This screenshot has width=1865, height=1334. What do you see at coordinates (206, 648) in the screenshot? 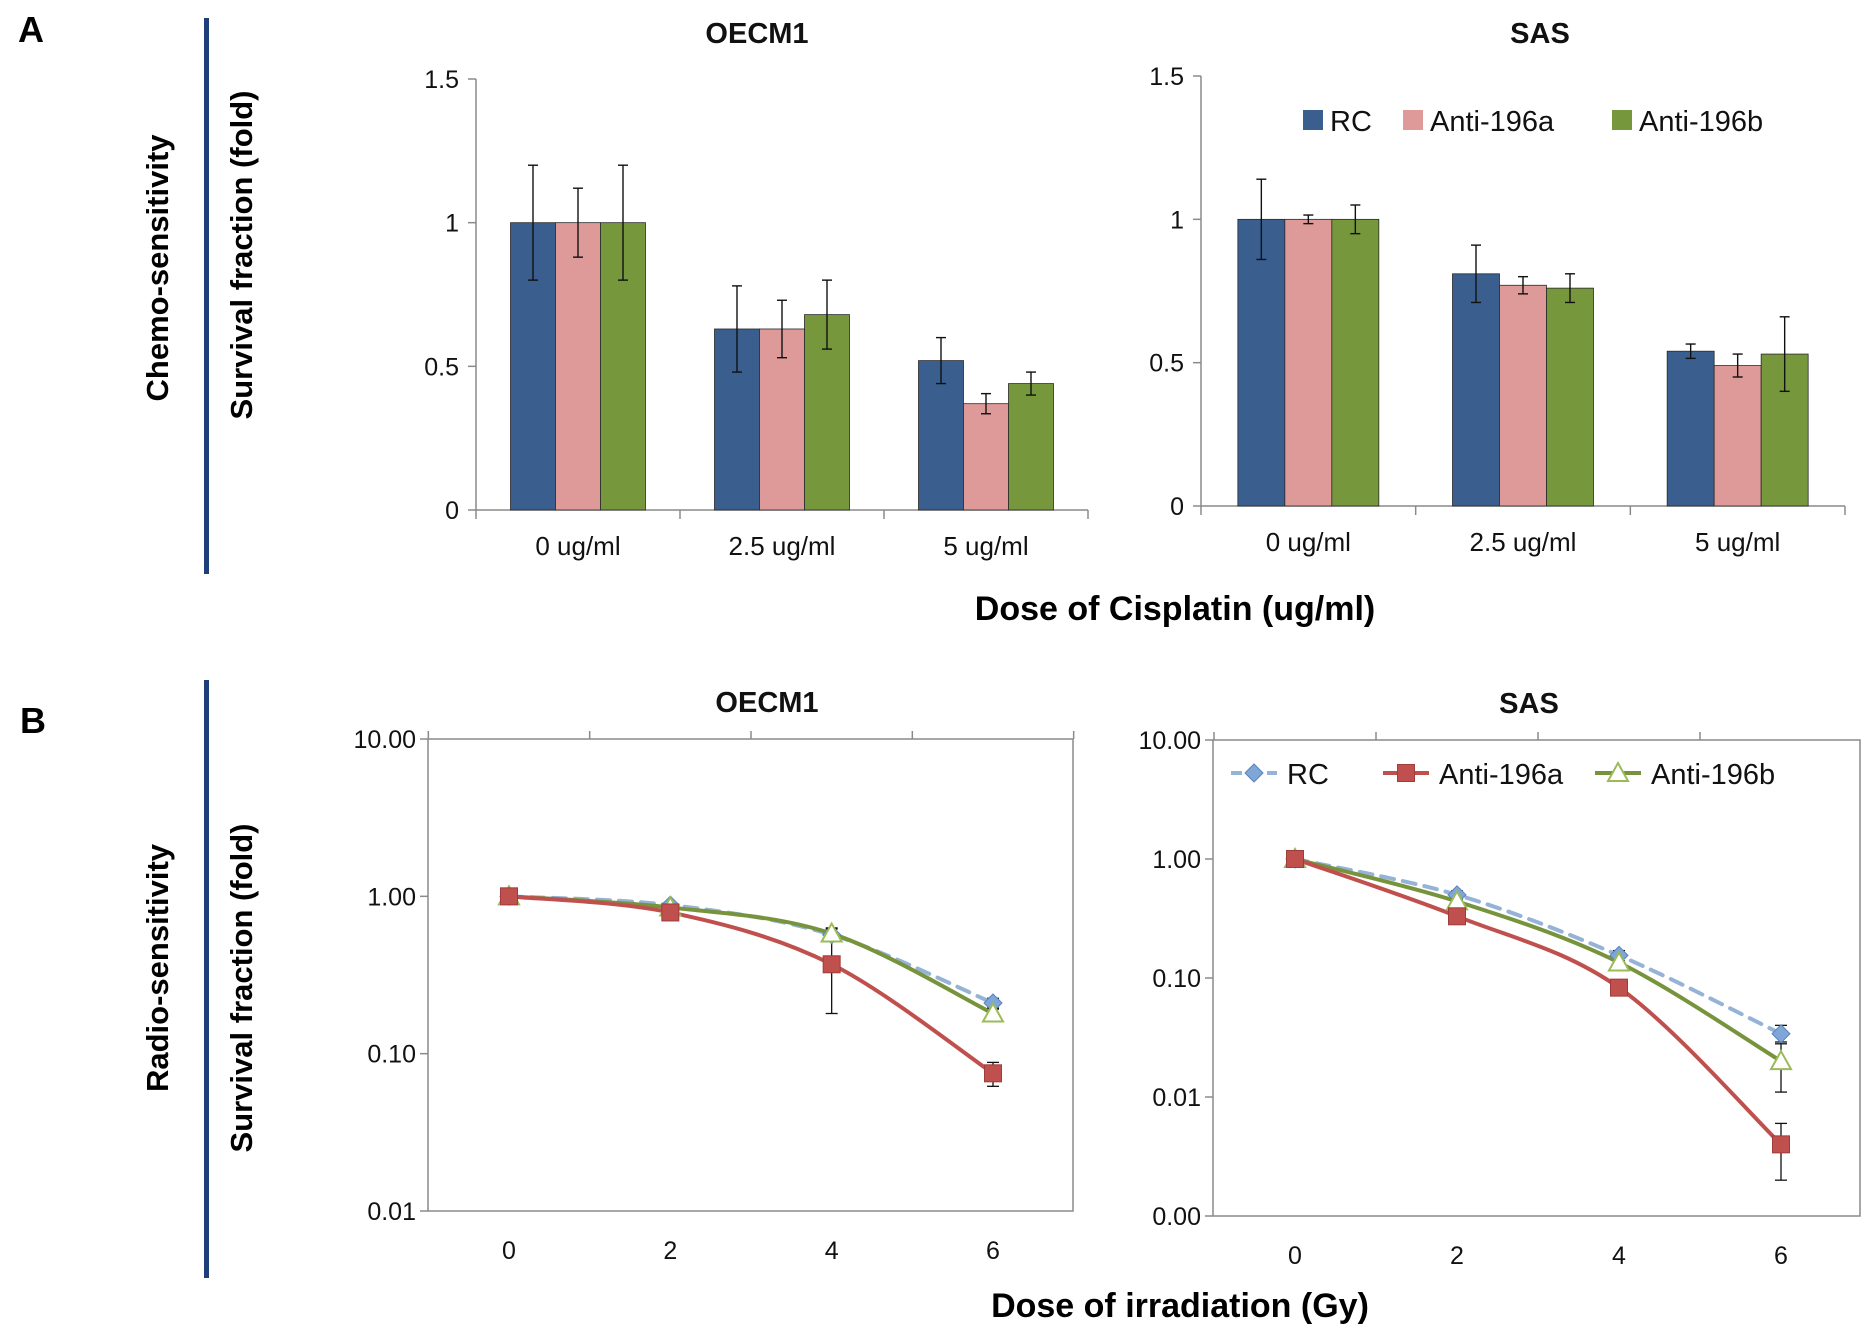
I see `side-rules` at bounding box center [206, 648].